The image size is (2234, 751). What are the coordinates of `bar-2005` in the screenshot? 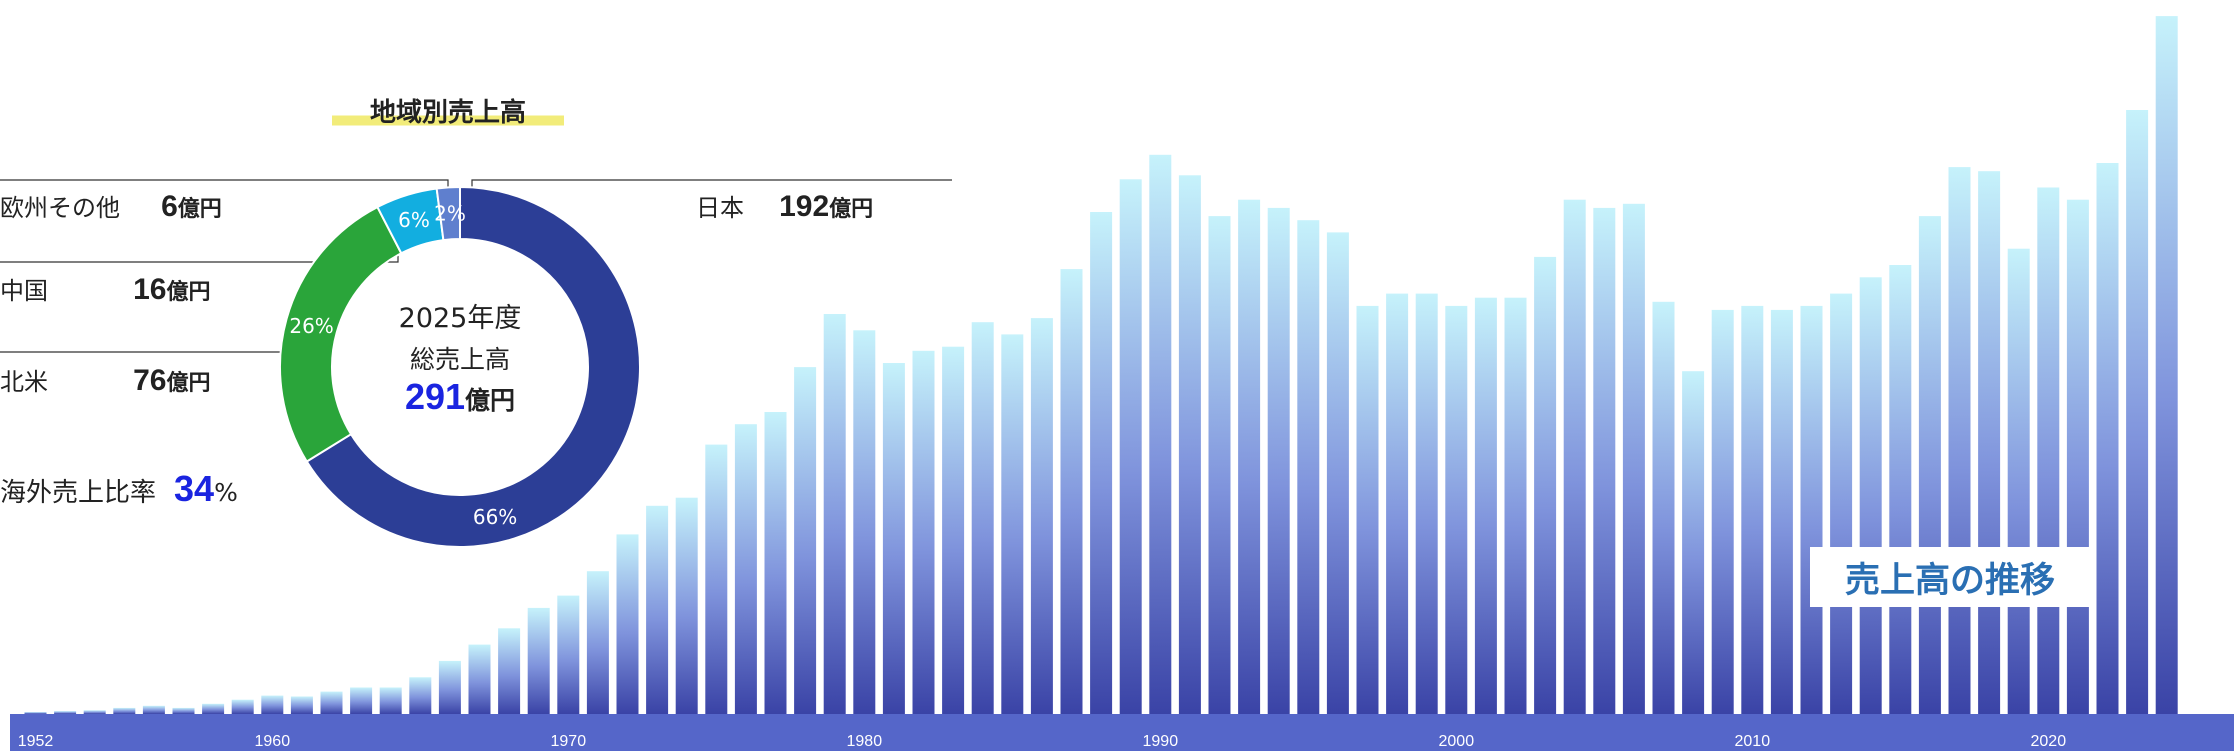 It's located at (1604, 460).